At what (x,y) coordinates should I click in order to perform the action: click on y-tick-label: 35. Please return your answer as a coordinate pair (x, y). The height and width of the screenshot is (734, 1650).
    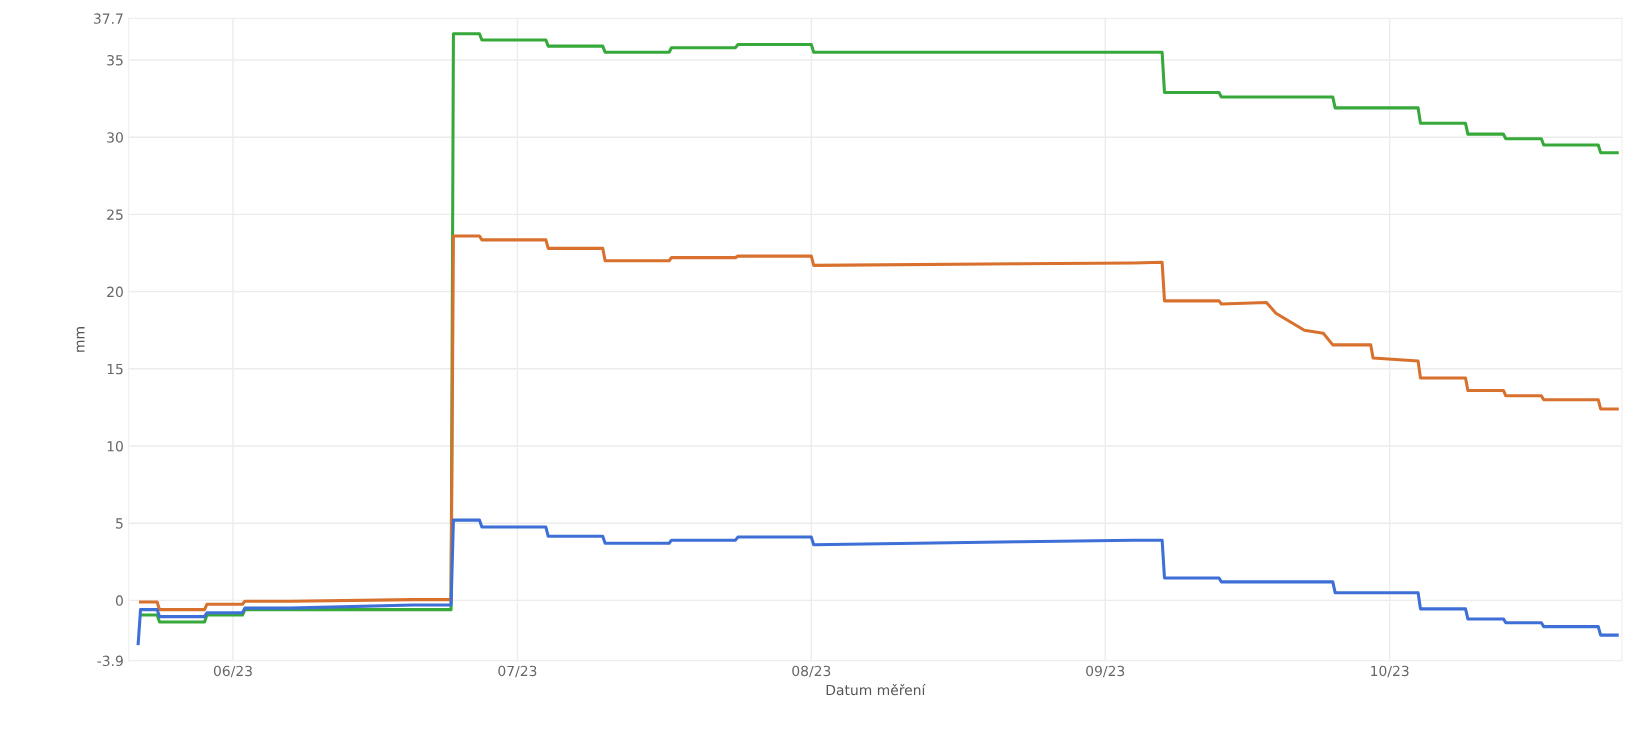
    Looking at the image, I should click on (115, 60).